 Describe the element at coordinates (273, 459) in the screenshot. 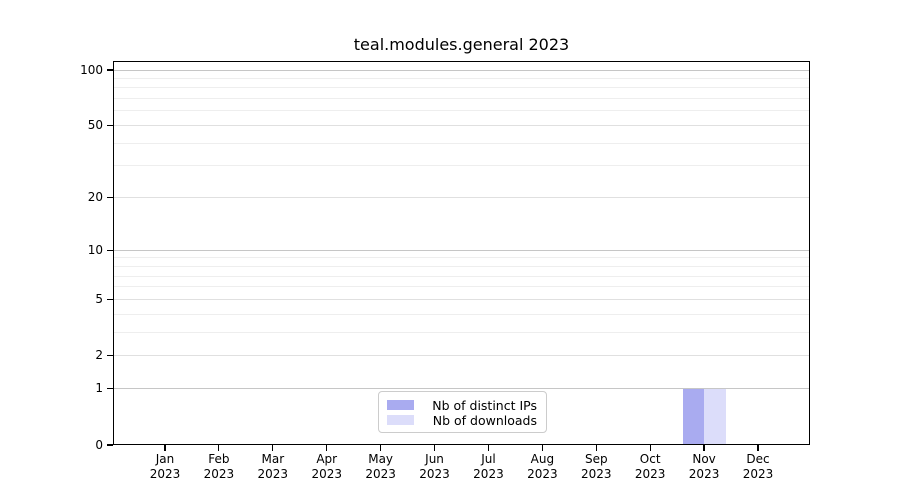

I see `x-tick-month: Mar` at that location.